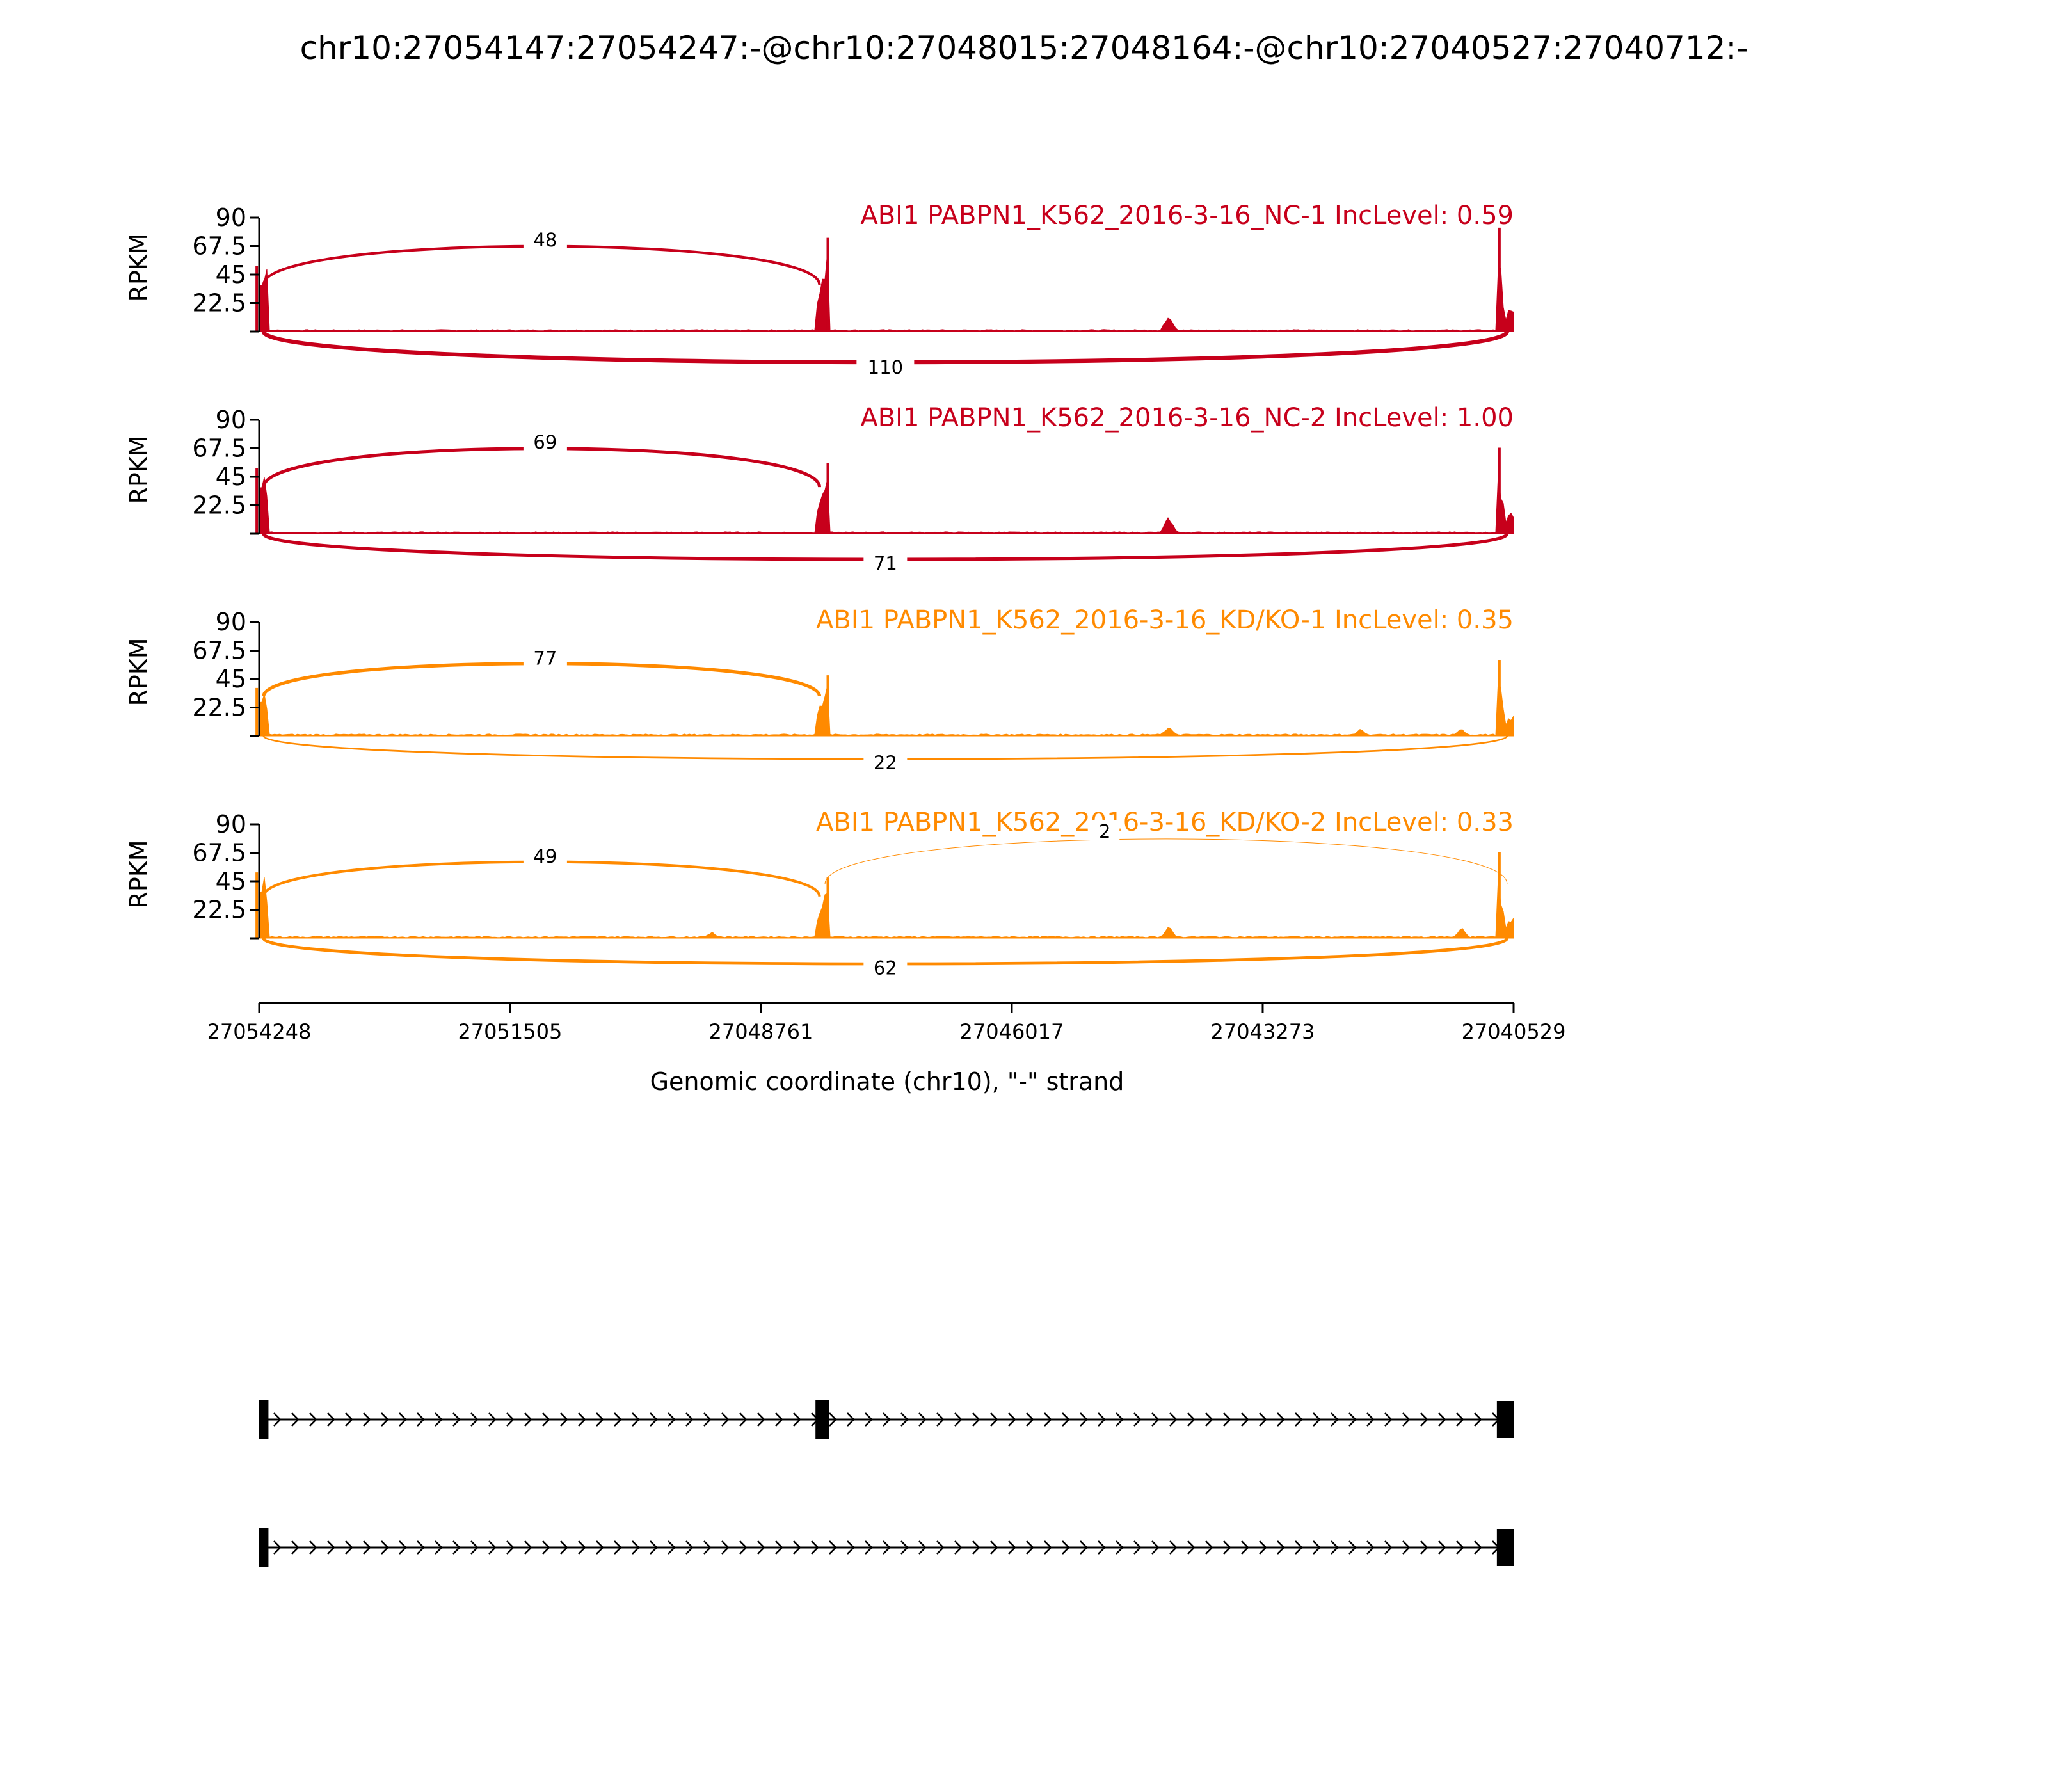 This screenshot has width=2048, height=1792. I want to click on x-tick-label: 27043273, so click(1263, 1032).